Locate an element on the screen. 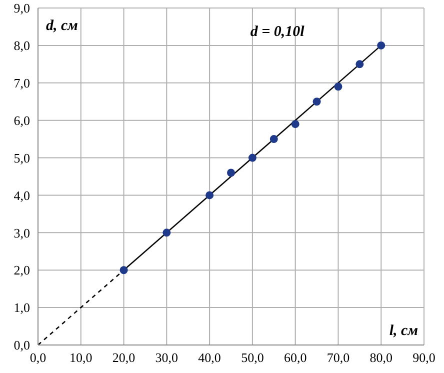 This screenshot has height=373, width=444. x-tick-label: 20,0 is located at coordinates (124, 358).